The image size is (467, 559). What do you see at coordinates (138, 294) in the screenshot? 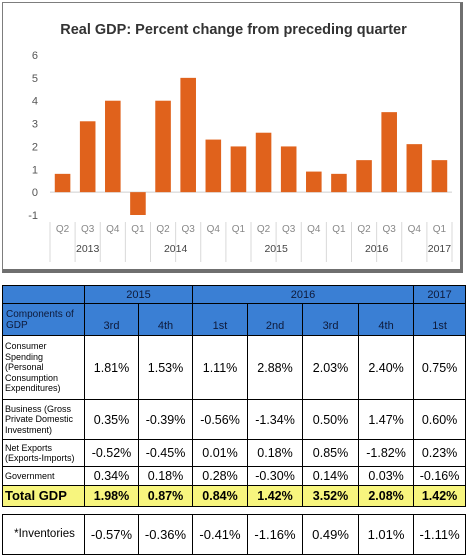
I see `year-header: 2015` at bounding box center [138, 294].